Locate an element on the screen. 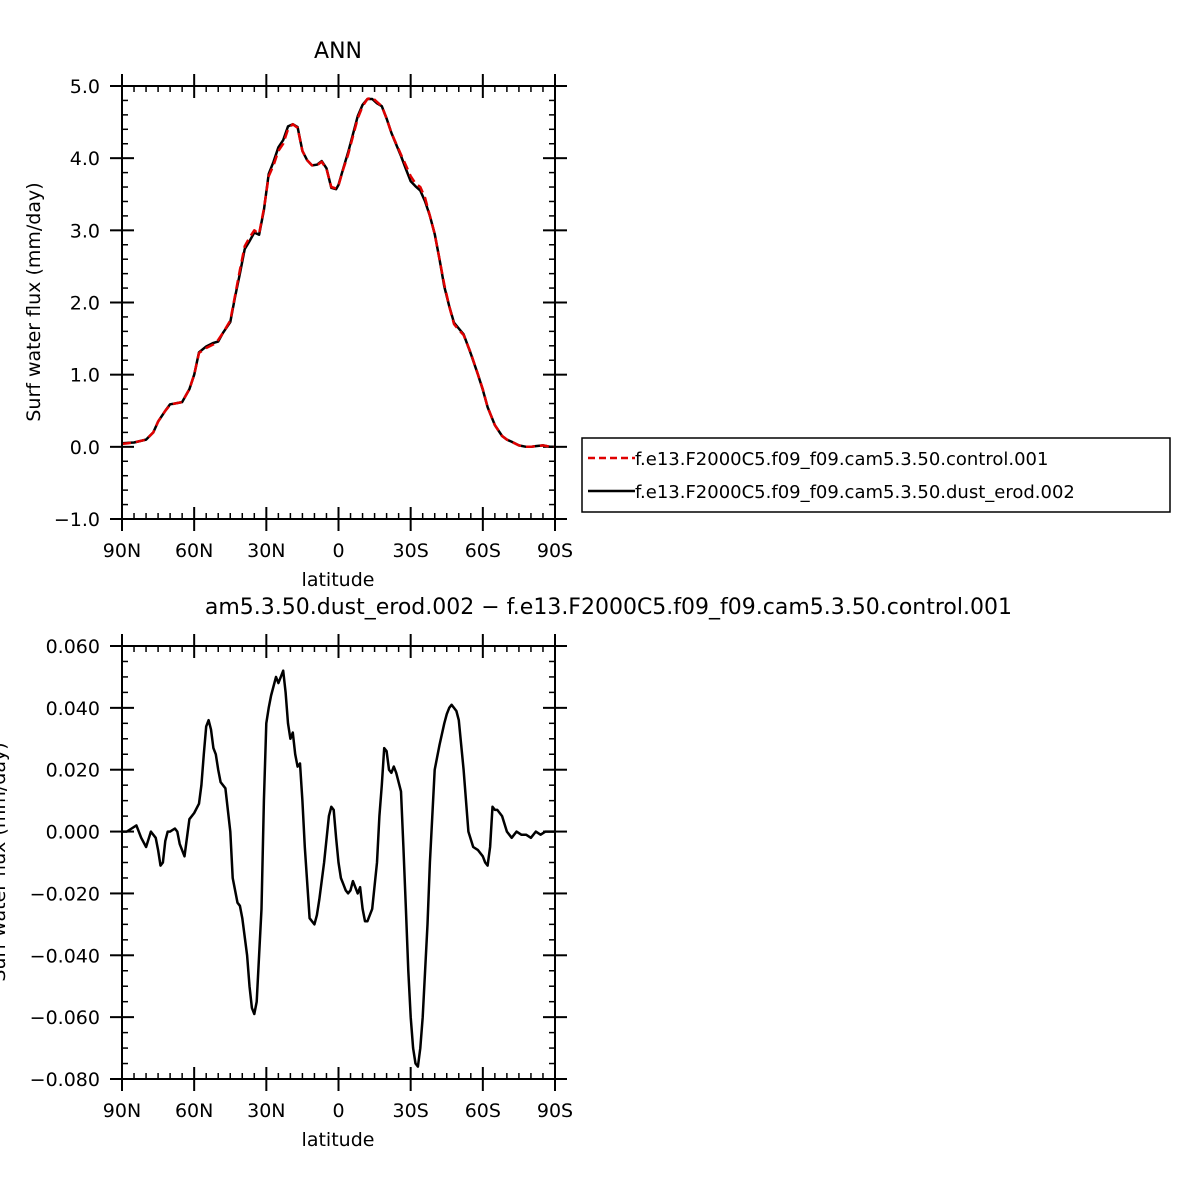 The height and width of the screenshot is (1185, 1188). top-x-tick-label: 90N is located at coordinates (122, 551).